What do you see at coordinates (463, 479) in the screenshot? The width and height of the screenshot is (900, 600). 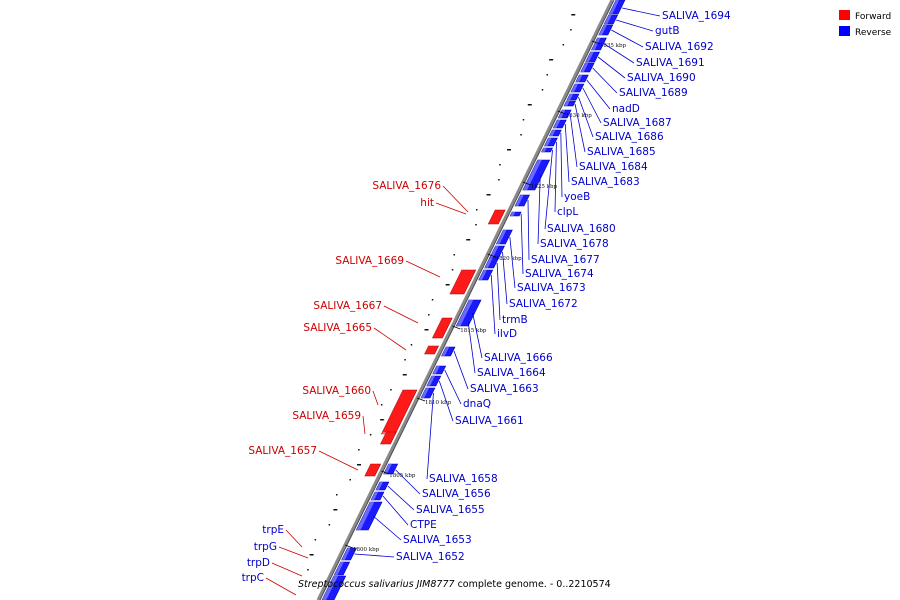 I see `gene-label-reverse: SALIVA_1658` at bounding box center [463, 479].